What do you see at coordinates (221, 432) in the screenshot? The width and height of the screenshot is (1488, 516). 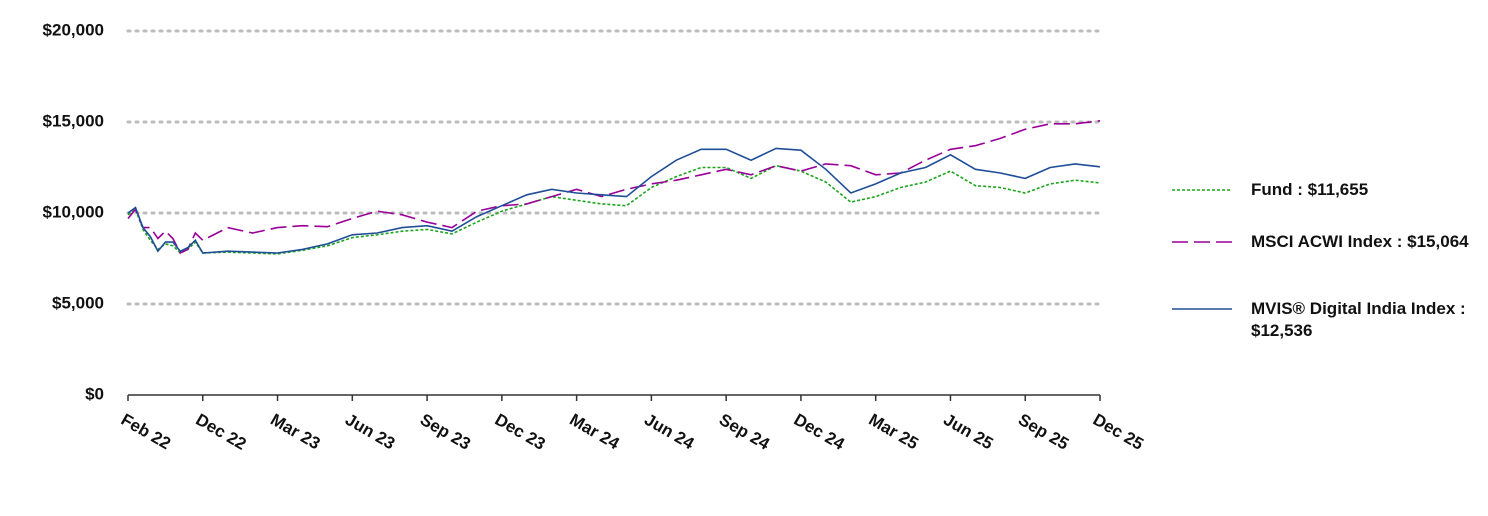 I see `x-tick-label: Dec 22` at bounding box center [221, 432].